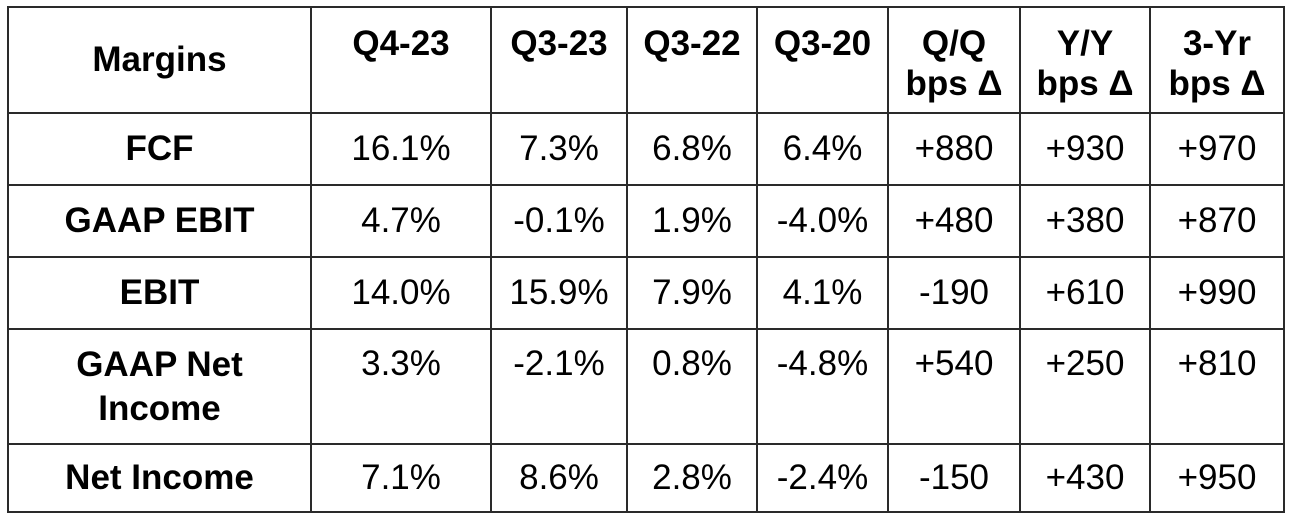 The image size is (1292, 525). Describe the element at coordinates (954, 293) in the screenshot. I see `table-cell: -190` at that location.